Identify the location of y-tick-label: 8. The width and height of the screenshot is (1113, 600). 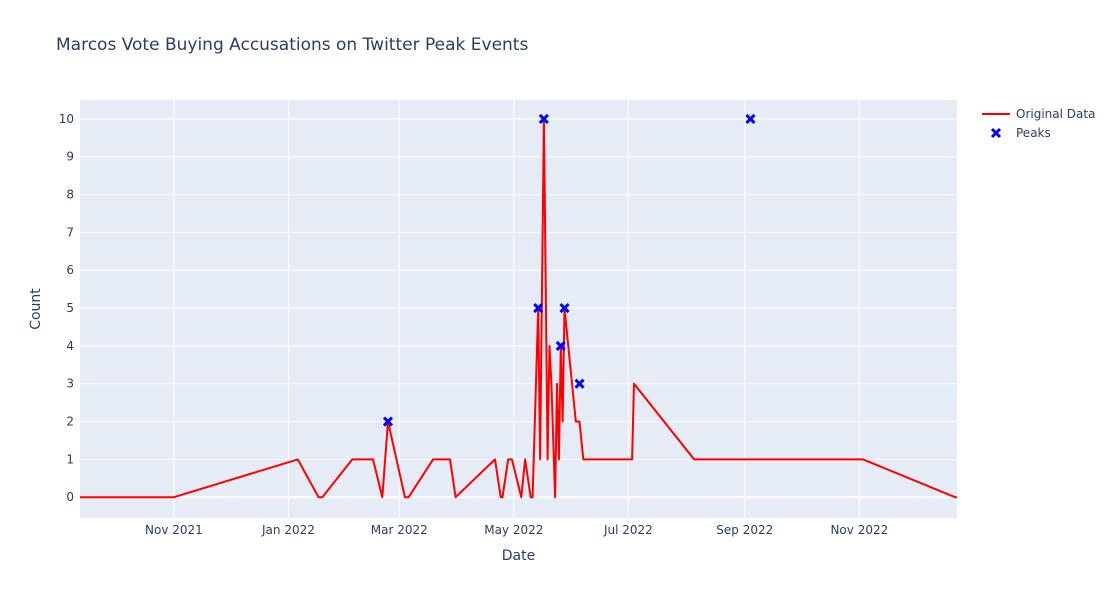
(70, 195).